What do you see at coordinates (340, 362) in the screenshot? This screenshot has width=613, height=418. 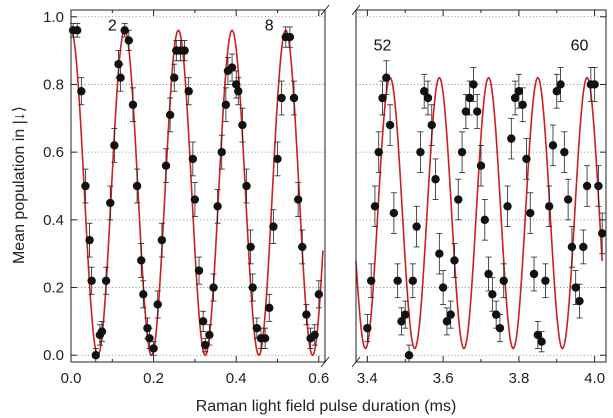 I see `axis-break-gap` at bounding box center [340, 362].